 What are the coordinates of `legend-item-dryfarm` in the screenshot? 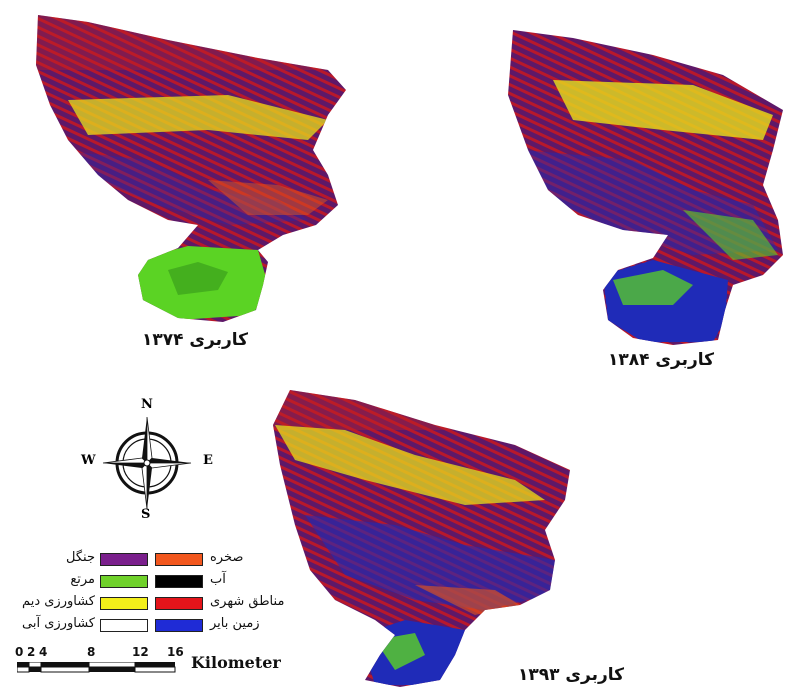 It's located at (124, 603).